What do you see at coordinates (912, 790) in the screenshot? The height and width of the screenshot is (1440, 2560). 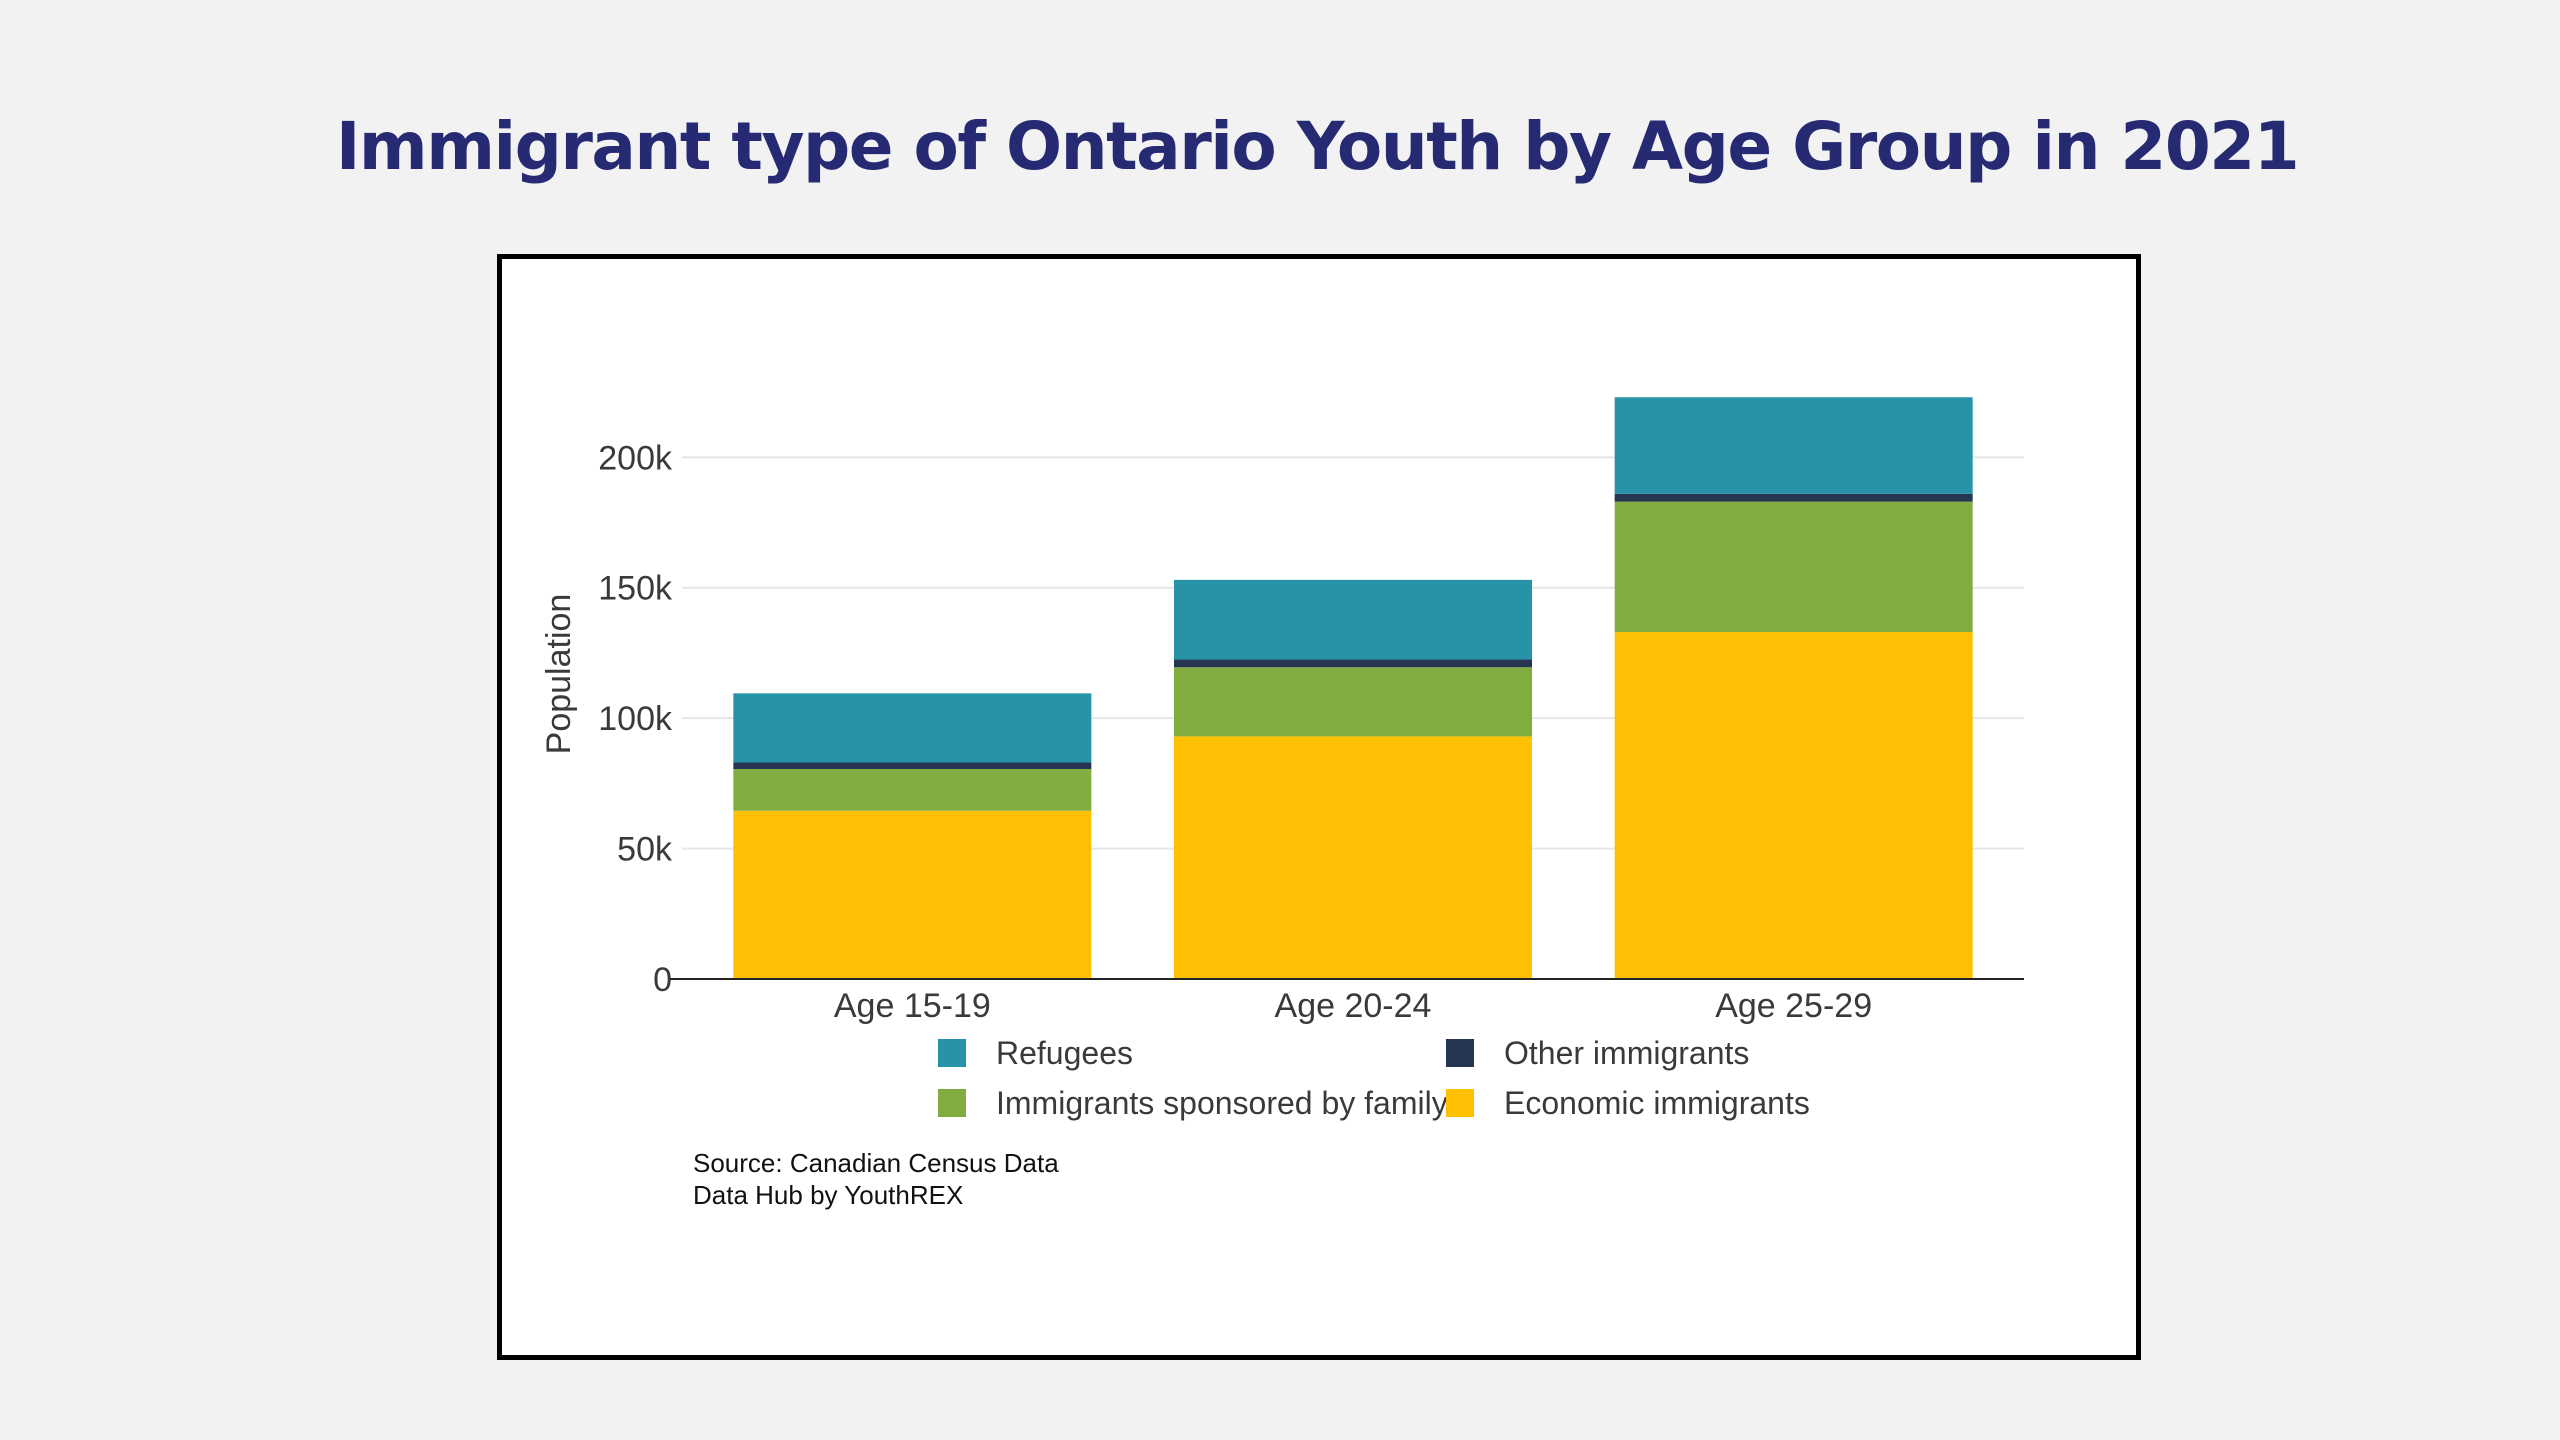 I see `bar-age-15-19-immigrants-sponsored-by-family` at bounding box center [912, 790].